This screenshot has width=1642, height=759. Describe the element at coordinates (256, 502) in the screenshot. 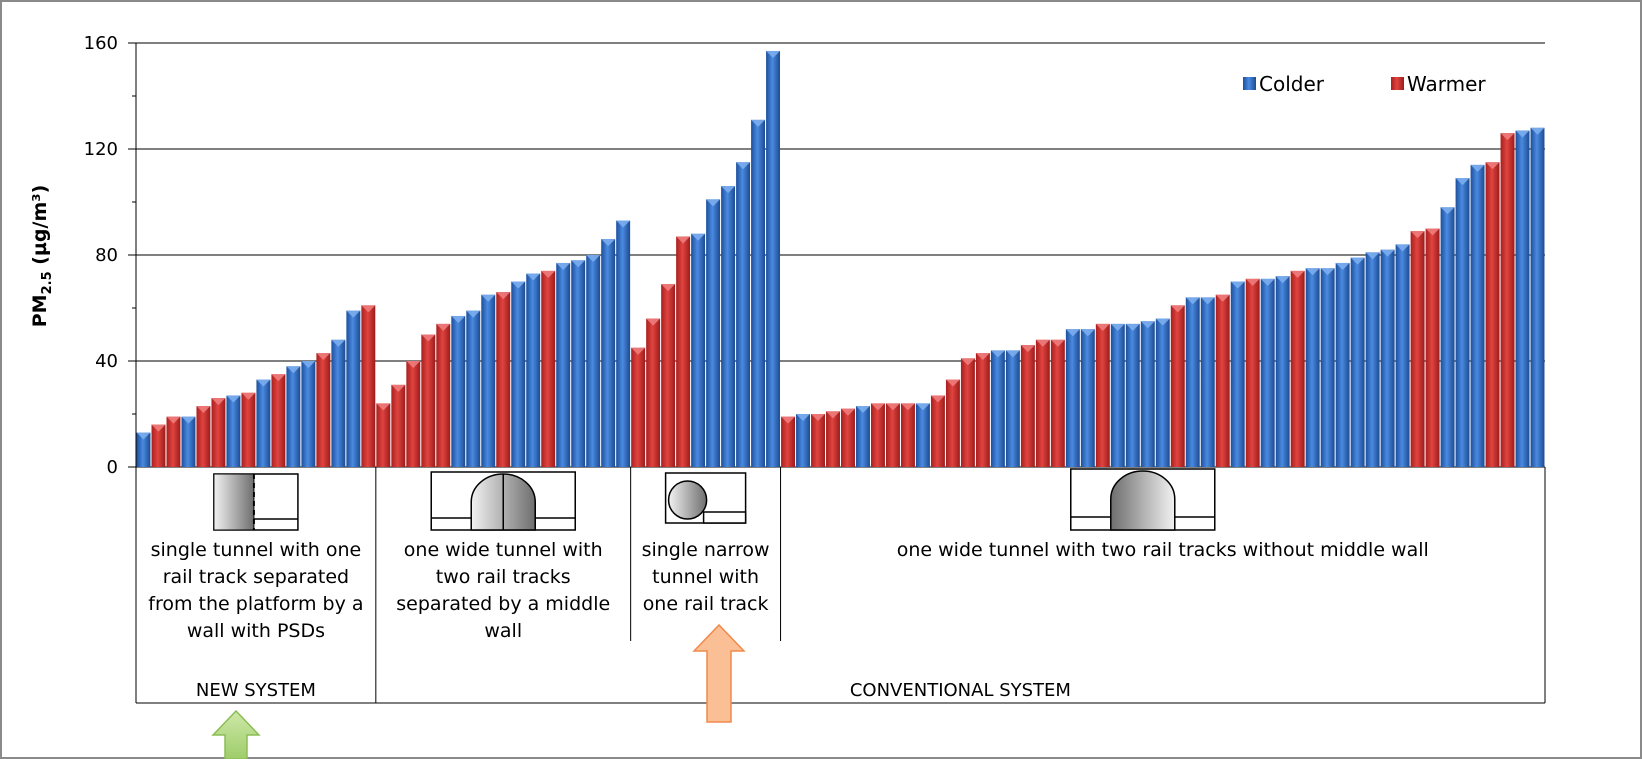

I see `psd-tunnel-icon` at that location.